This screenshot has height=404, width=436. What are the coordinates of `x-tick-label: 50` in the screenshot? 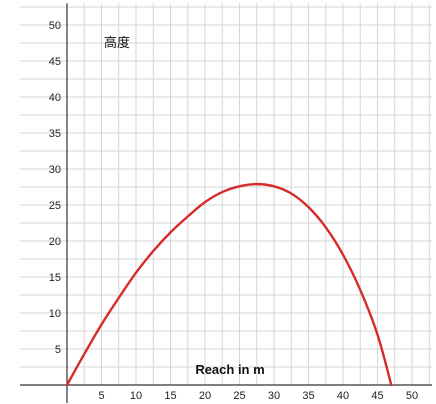 It's located at (412, 396).